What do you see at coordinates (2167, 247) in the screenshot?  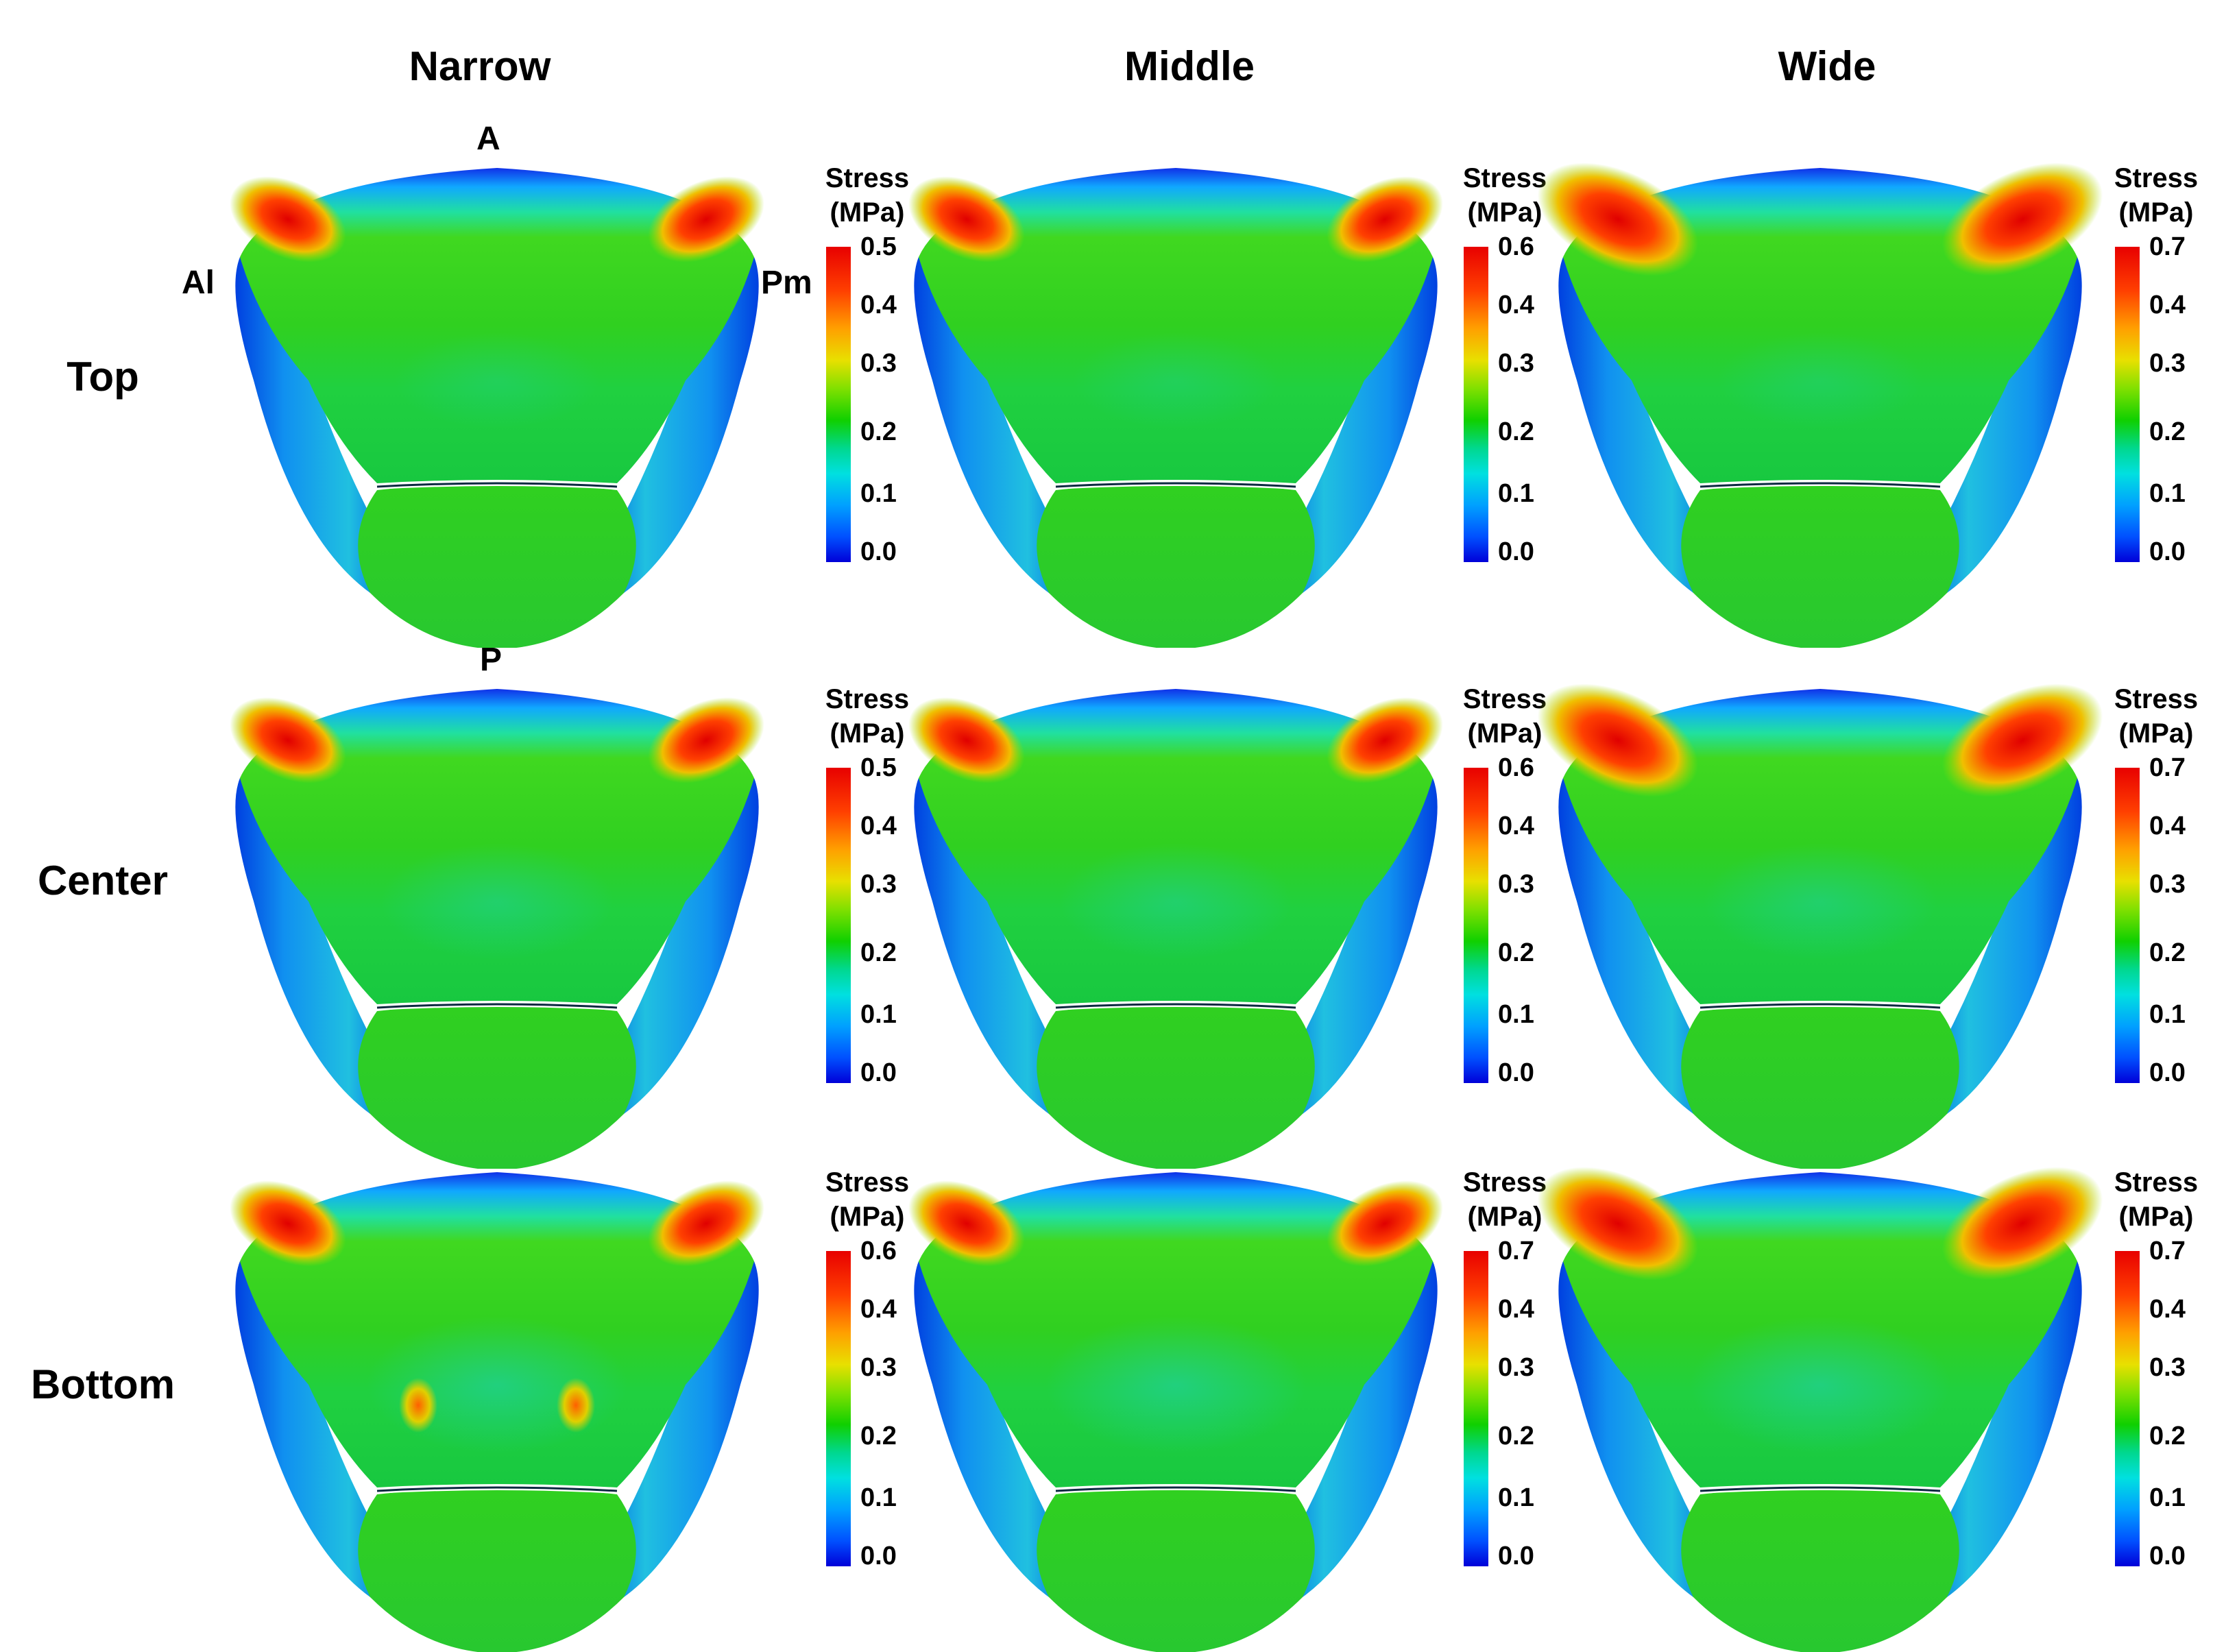 I see `colorbar-tick-label: 0.7` at bounding box center [2167, 247].